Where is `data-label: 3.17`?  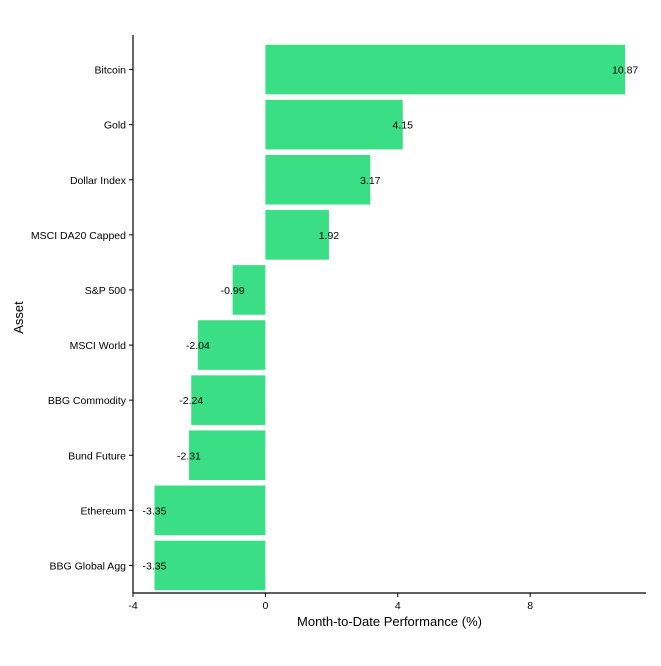
data-label: 3.17 is located at coordinates (370, 181).